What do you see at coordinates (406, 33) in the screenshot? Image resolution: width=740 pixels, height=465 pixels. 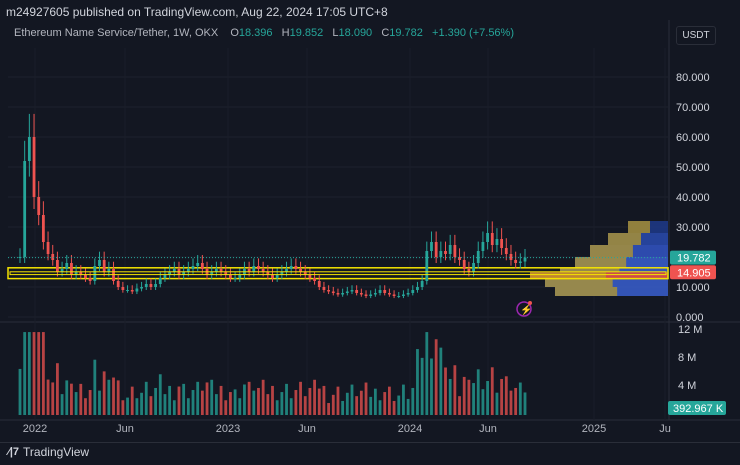 I see `close-value: 19.782` at bounding box center [406, 33].